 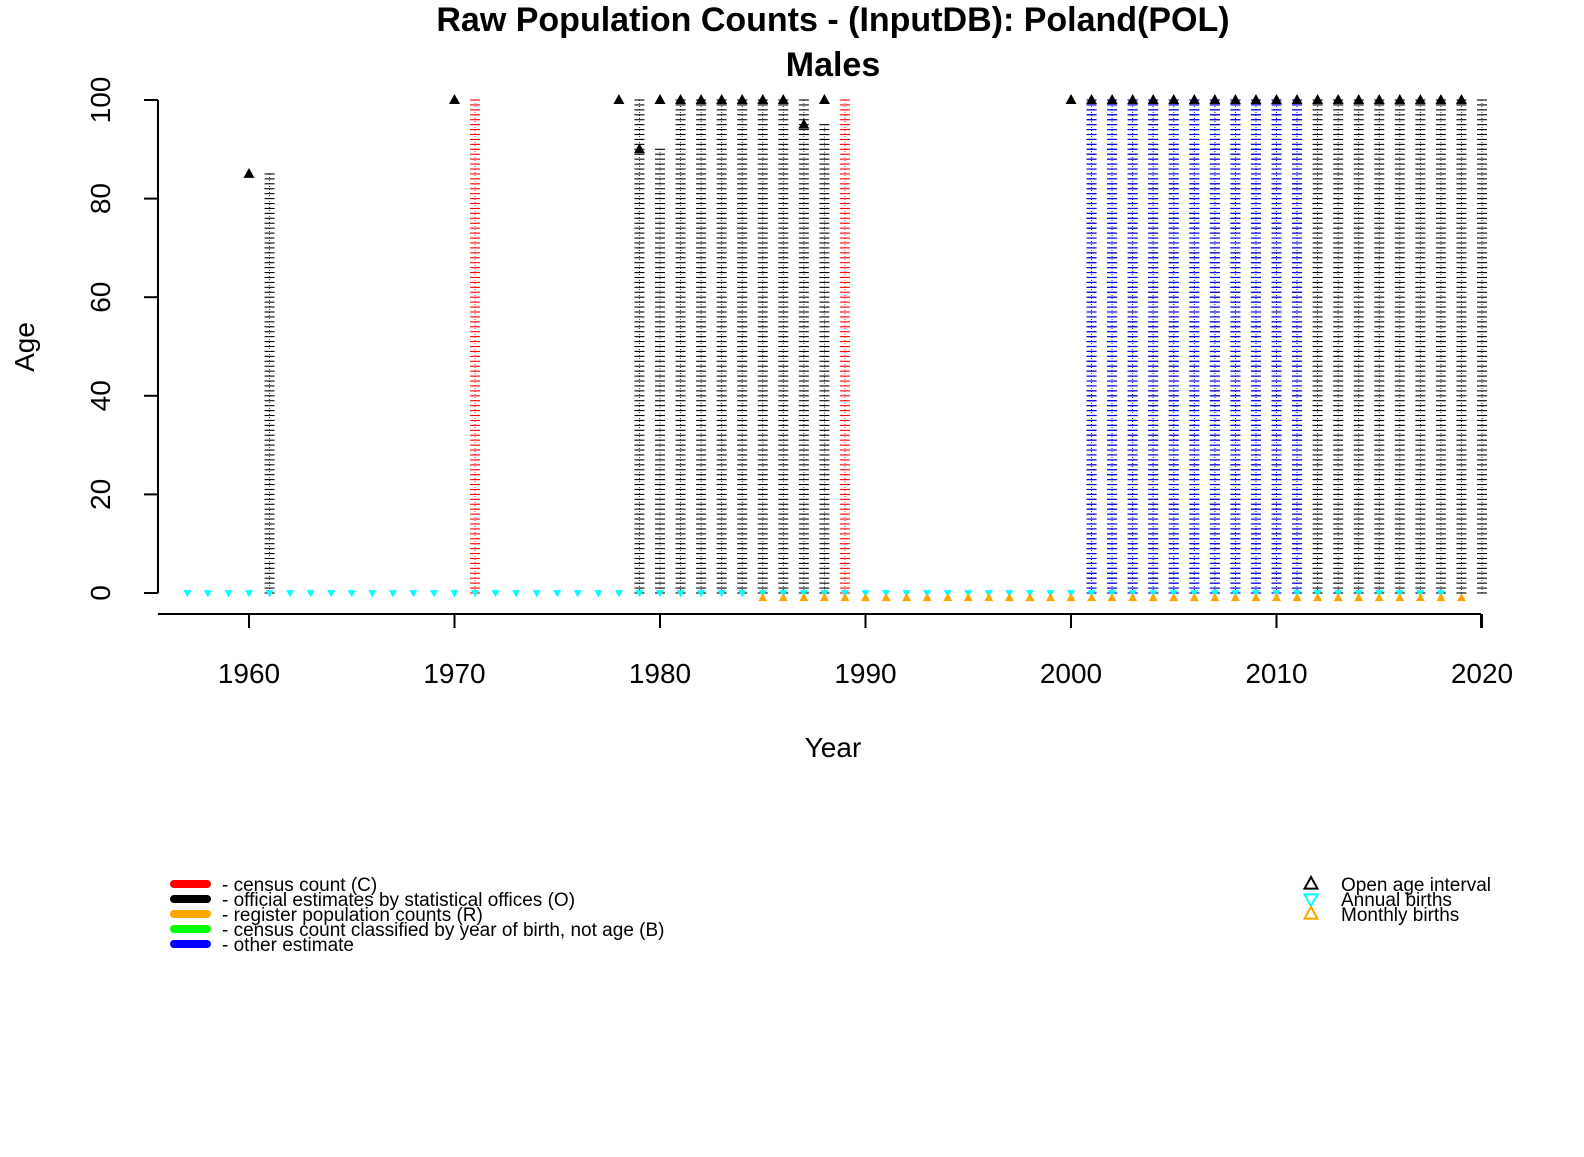 What do you see at coordinates (1297, 346) in the screenshot?
I see `data-column-other-2011` at bounding box center [1297, 346].